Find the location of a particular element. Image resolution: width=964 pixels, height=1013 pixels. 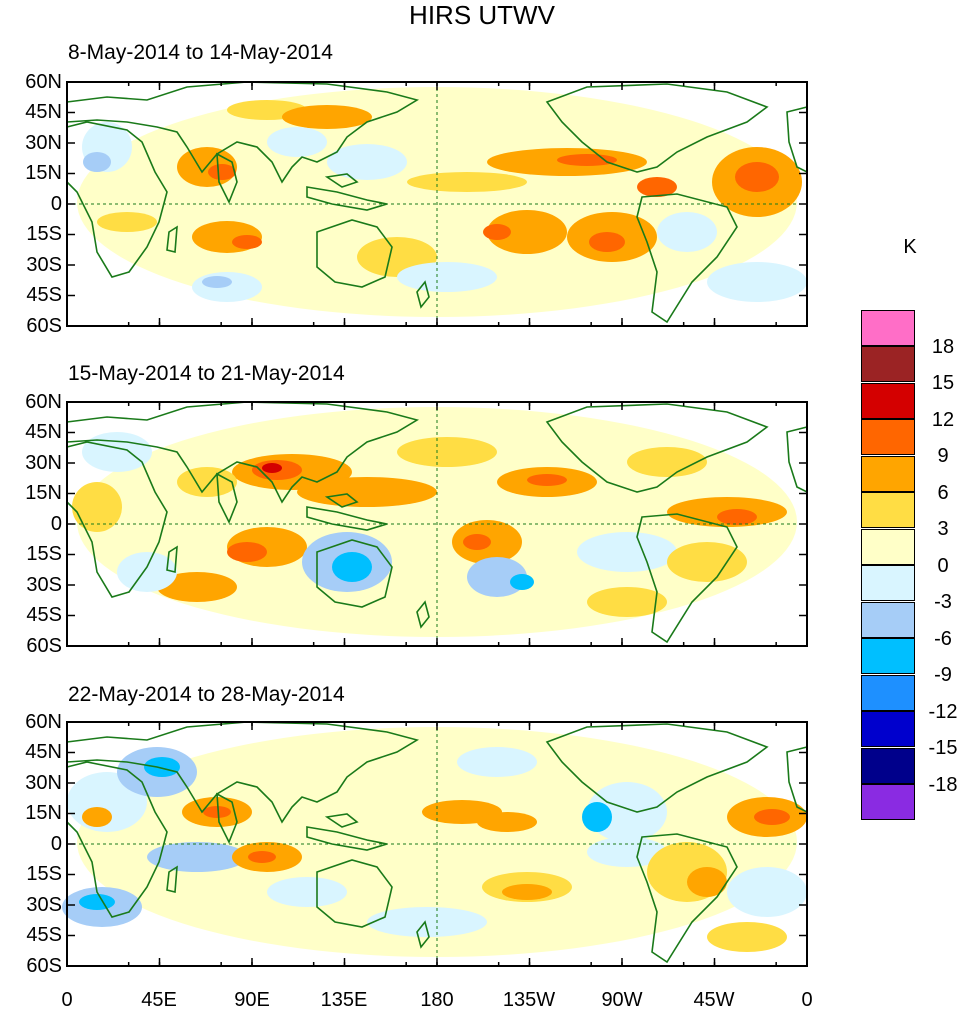

colorbar-label: 3 is located at coordinates (943, 529).